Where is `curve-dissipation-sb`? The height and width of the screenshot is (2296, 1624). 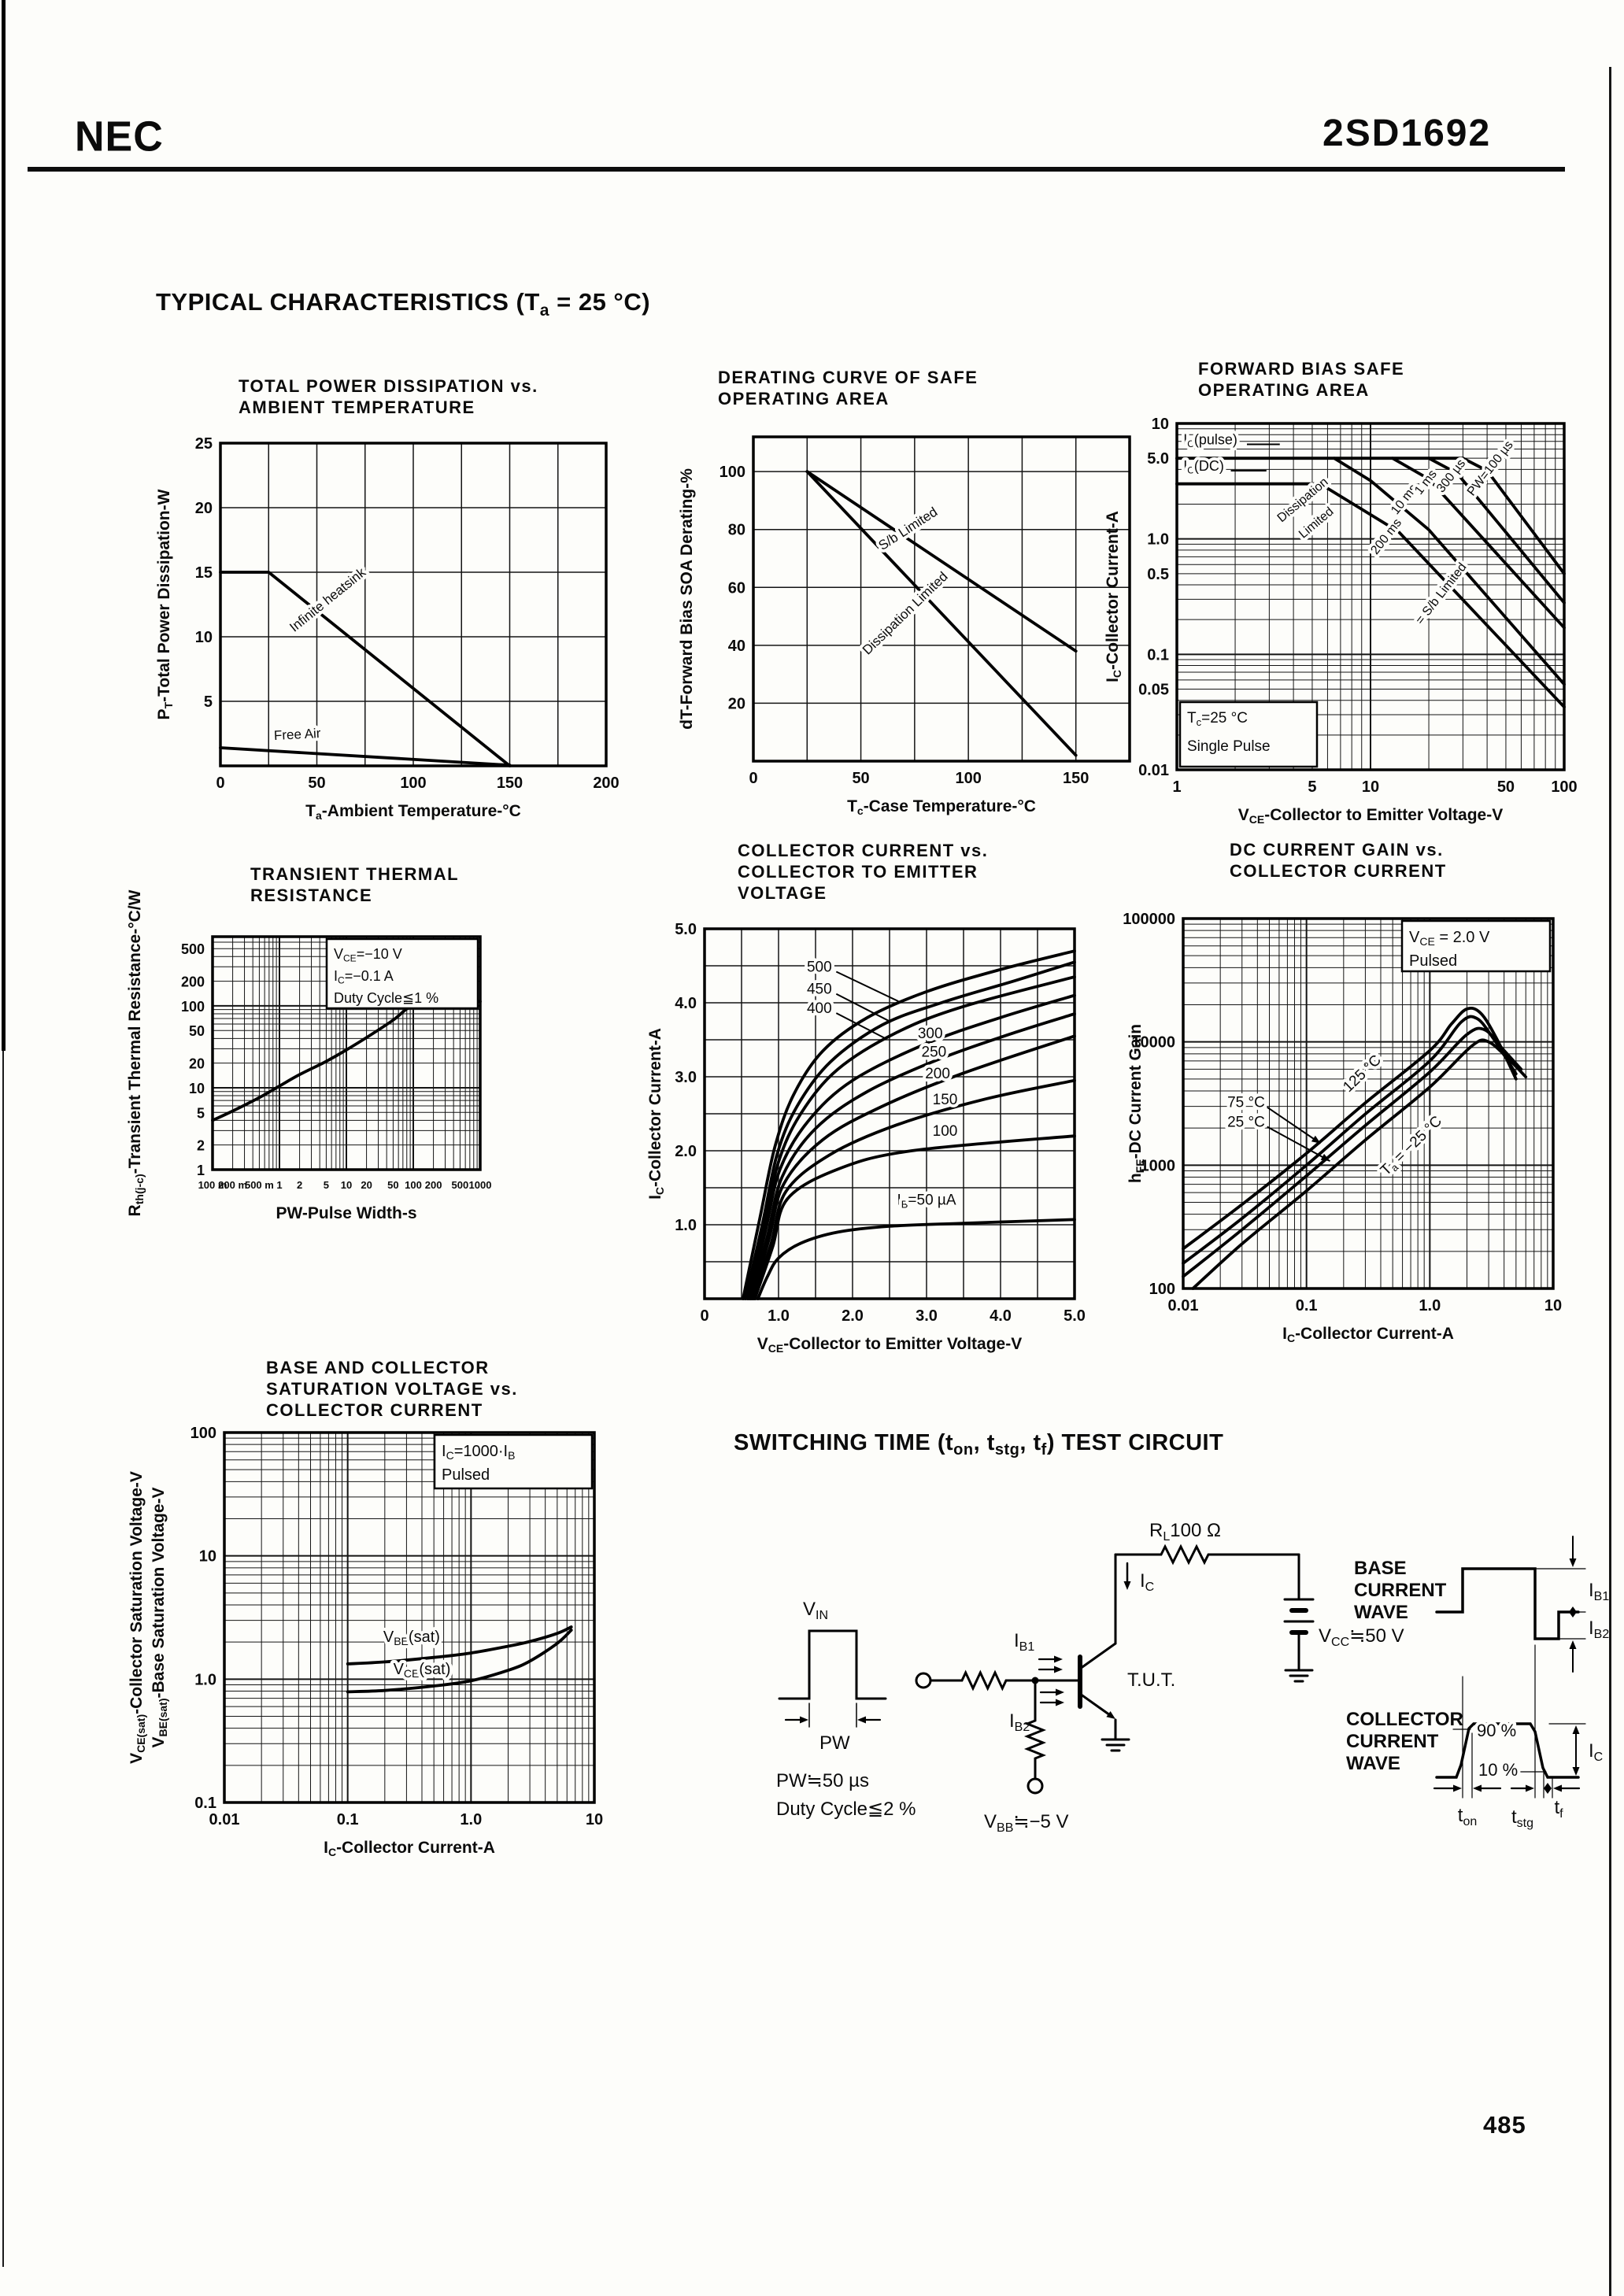
curve-dissipation-sb is located at coordinates (1442, 595).